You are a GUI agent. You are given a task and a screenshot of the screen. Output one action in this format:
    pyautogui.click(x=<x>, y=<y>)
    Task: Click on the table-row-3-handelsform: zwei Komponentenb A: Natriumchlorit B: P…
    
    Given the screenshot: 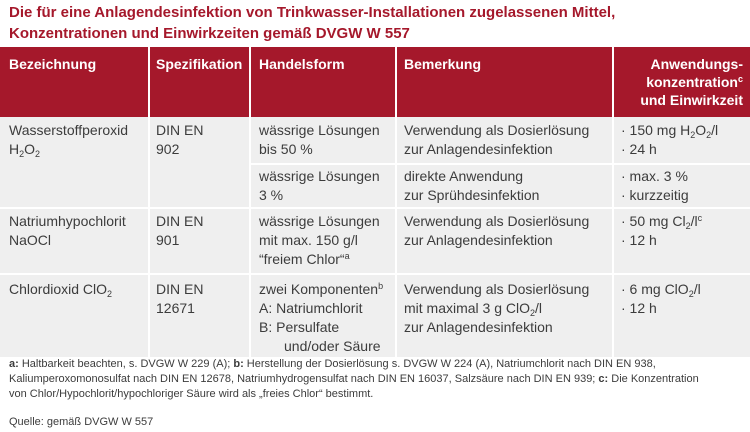 What is the action you would take?
    pyautogui.click(x=321, y=318)
    